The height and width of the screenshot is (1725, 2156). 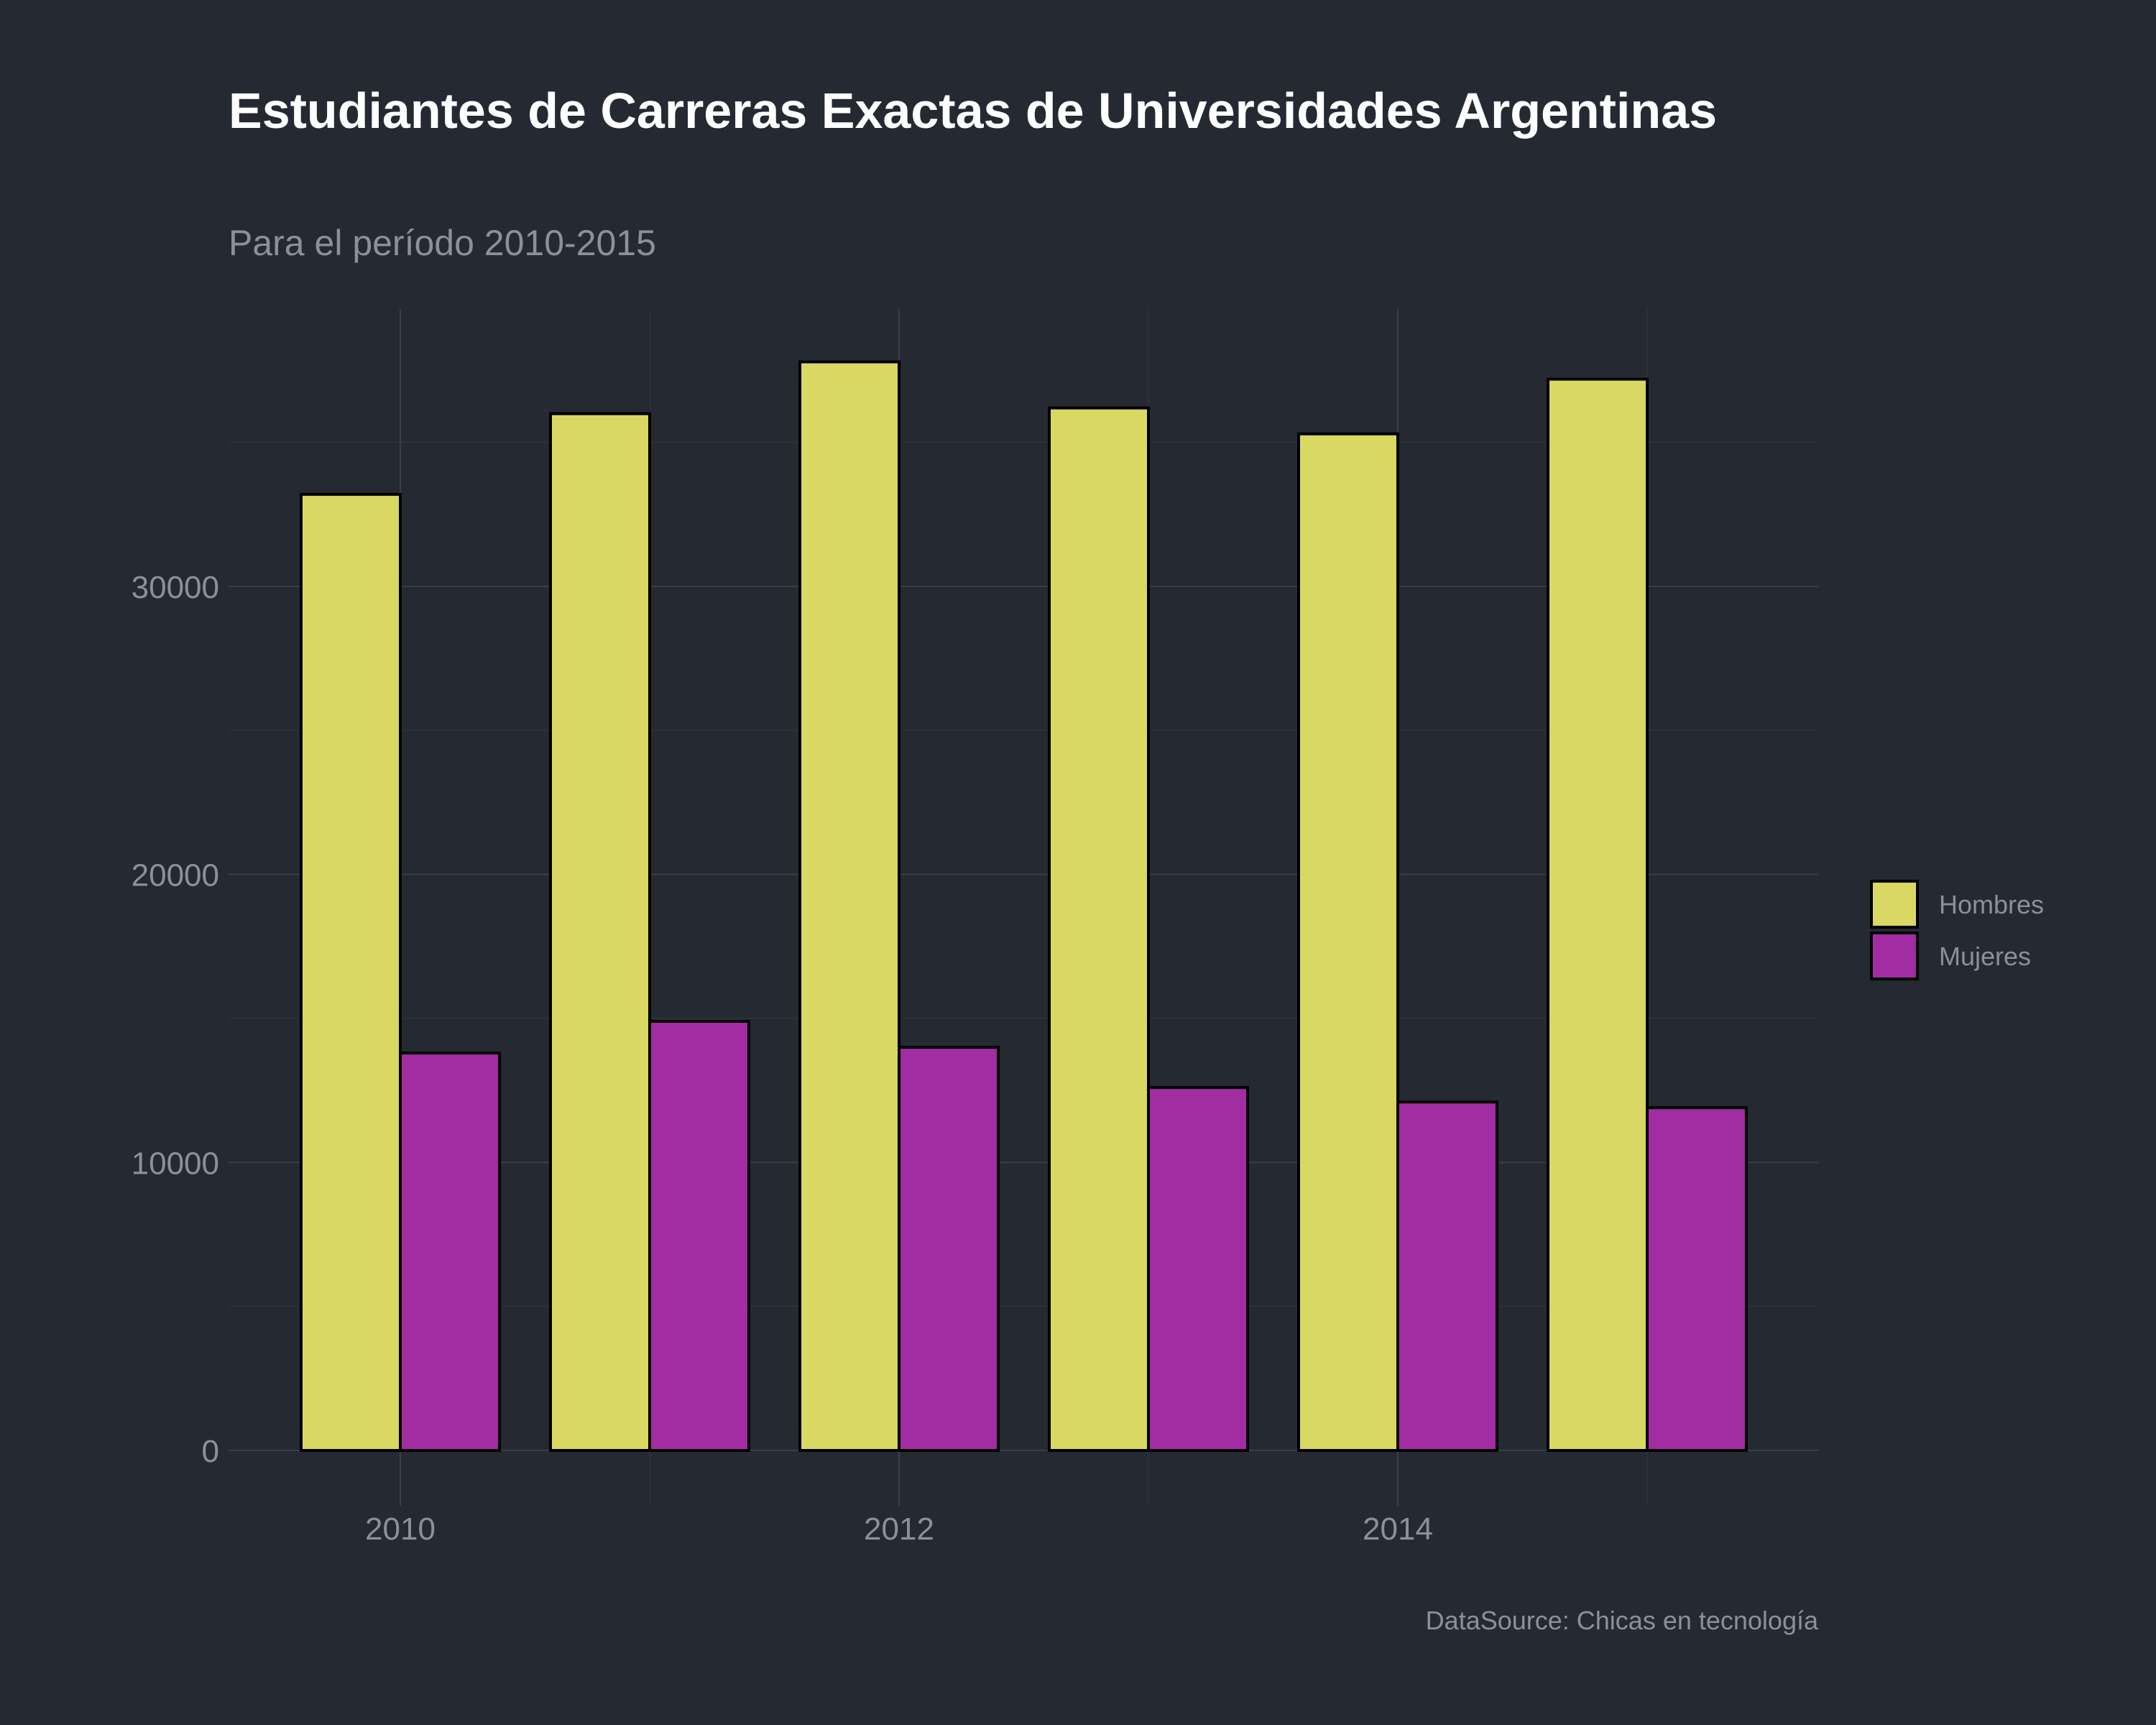 I want to click on legend-swatch-mujeres, so click(x=1894, y=956).